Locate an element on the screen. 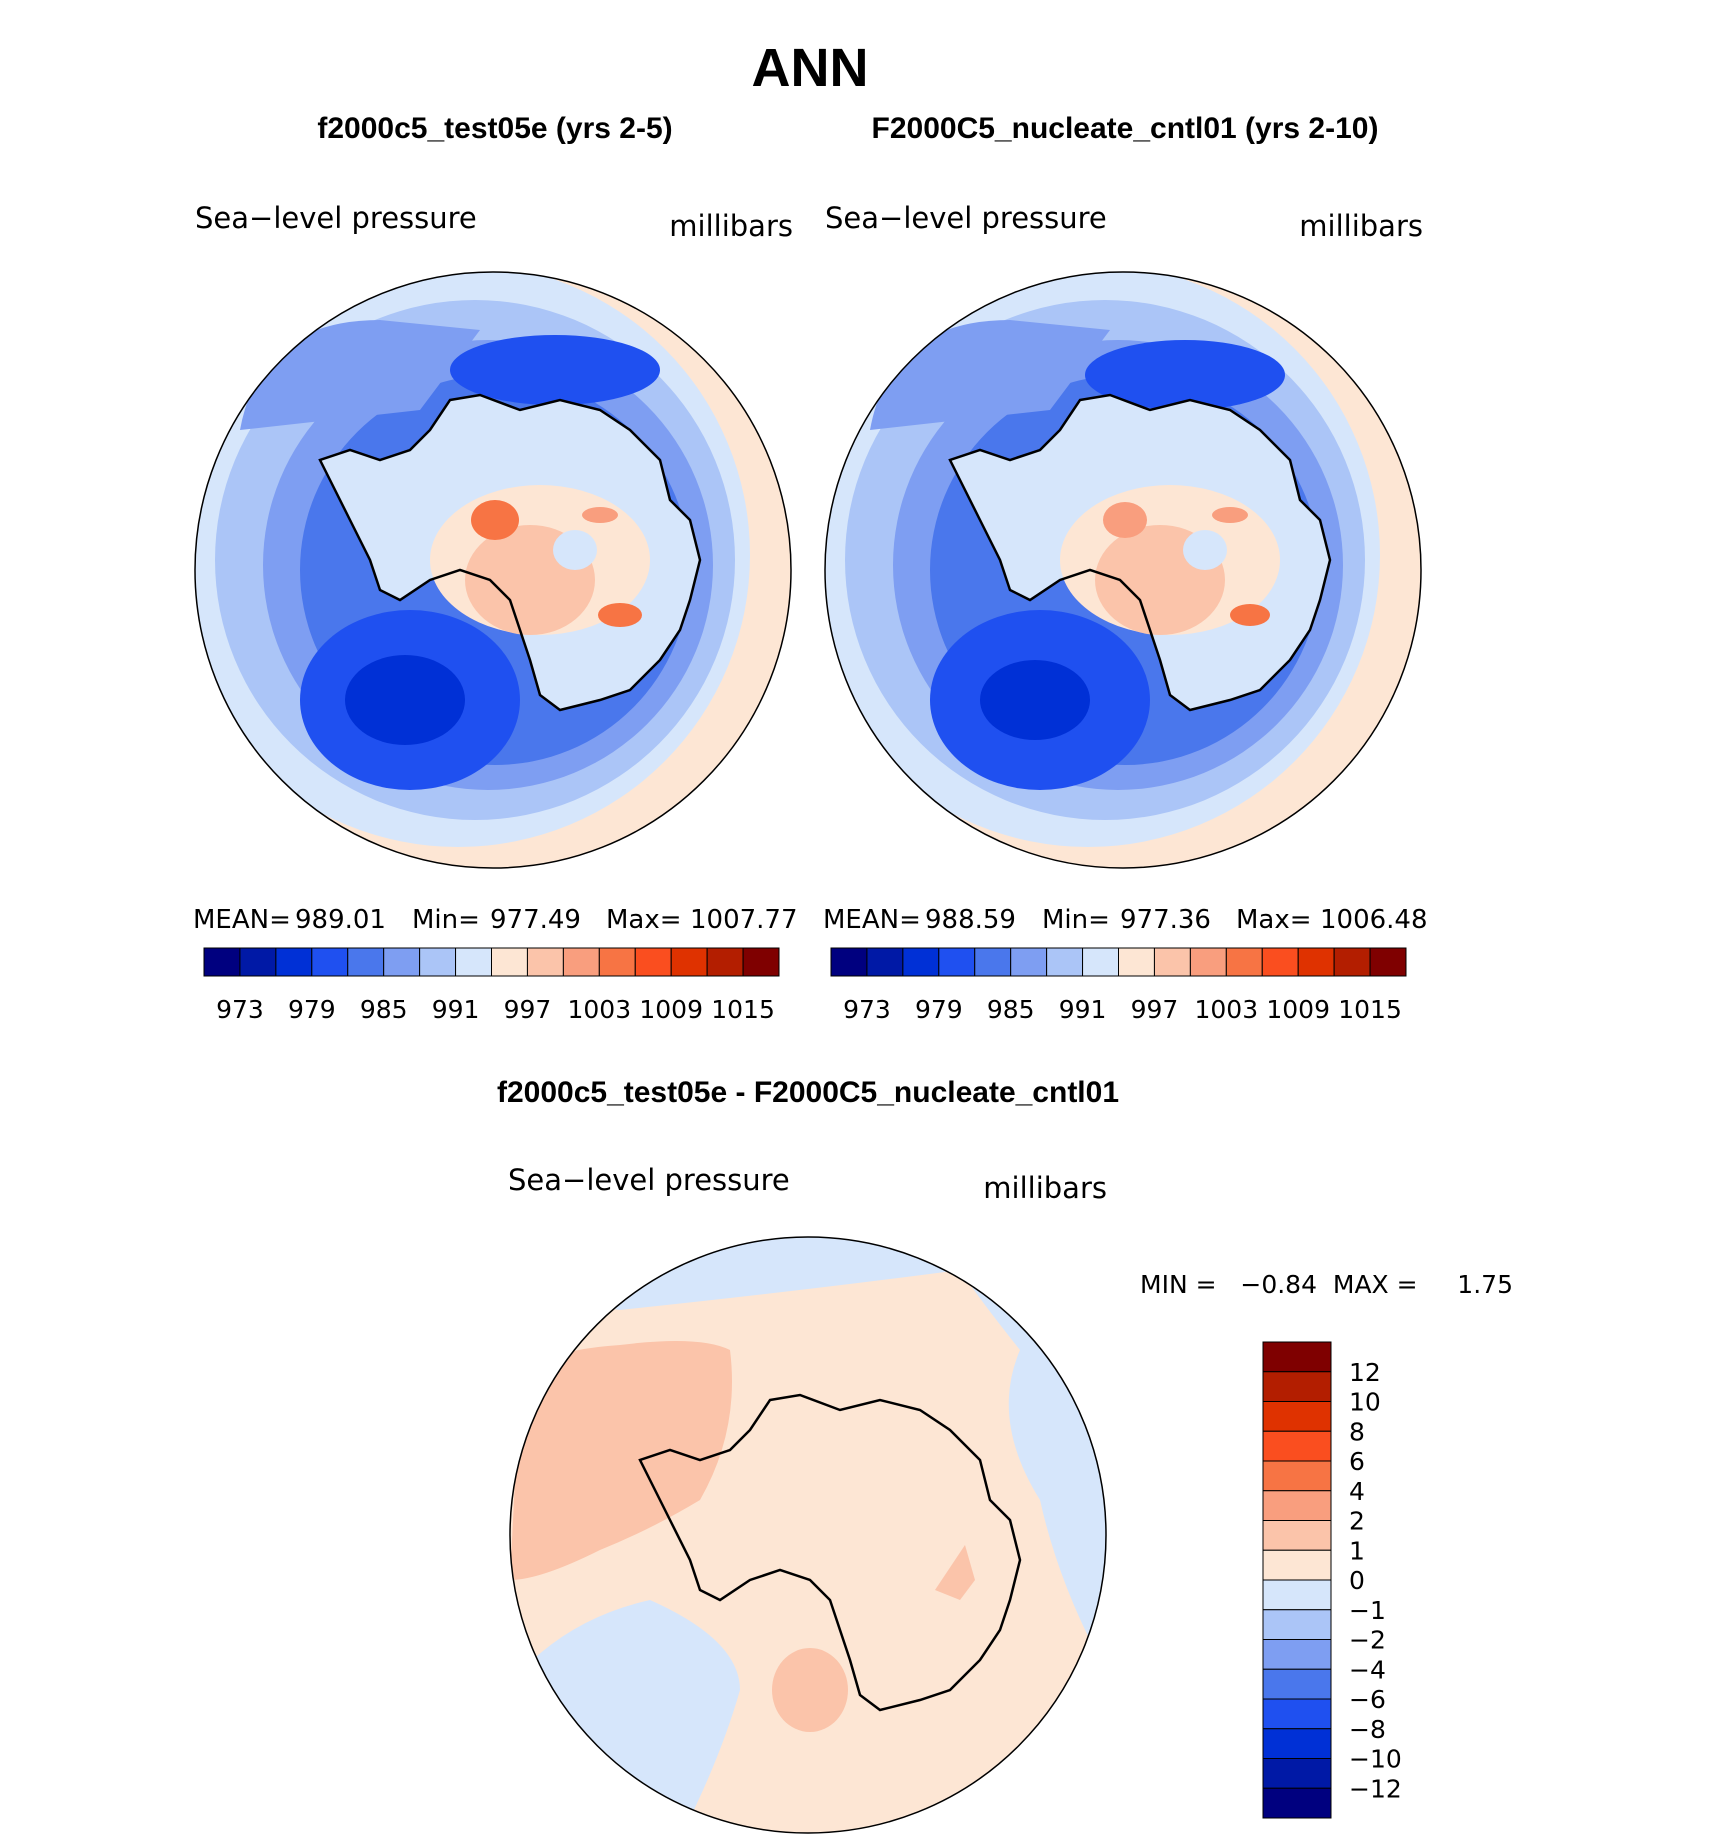 The width and height of the screenshot is (1710, 1839). panel1-variable-label: Sea−level pressure is located at coordinates (336, 218).